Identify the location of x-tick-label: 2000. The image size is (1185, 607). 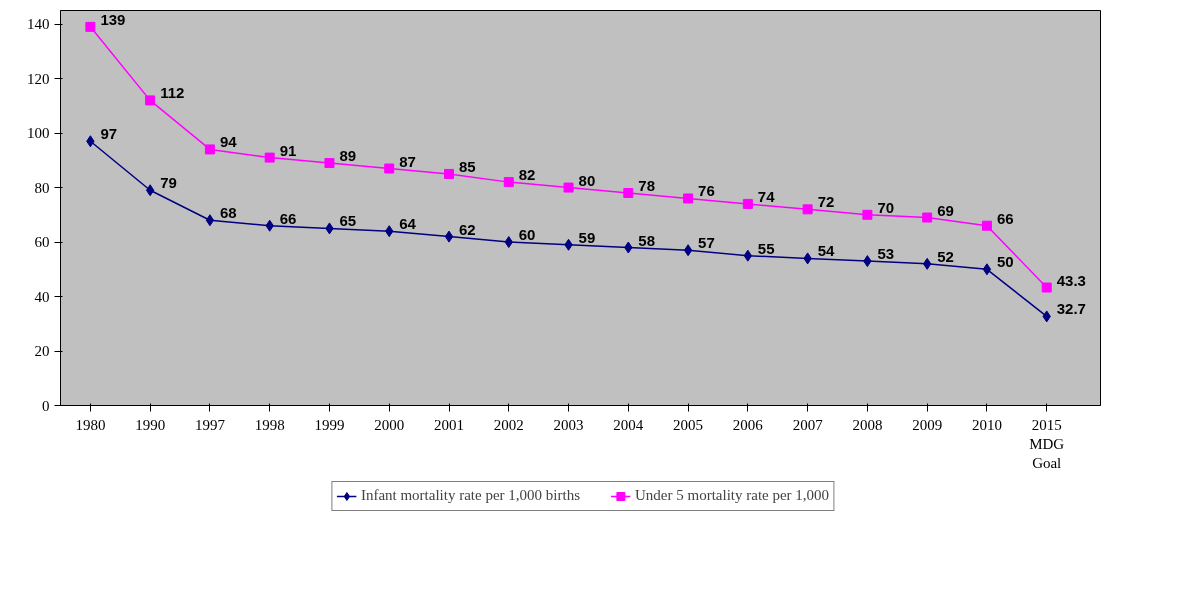
(389, 424).